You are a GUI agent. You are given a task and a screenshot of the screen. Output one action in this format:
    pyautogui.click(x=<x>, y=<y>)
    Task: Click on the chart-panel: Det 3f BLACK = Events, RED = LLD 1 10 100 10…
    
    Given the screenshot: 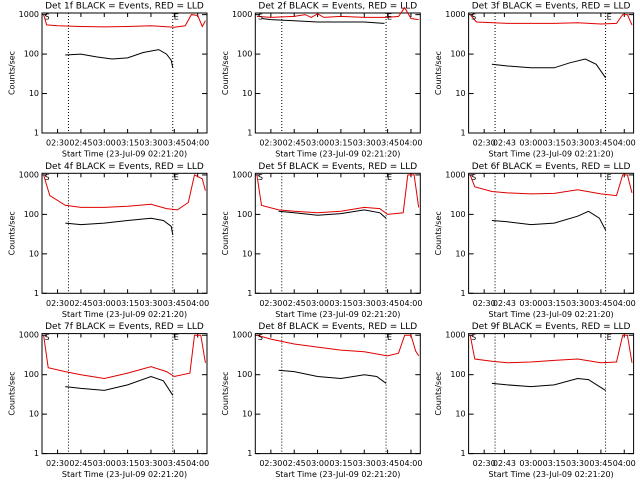 What is the action you would take?
    pyautogui.click(x=535, y=80)
    